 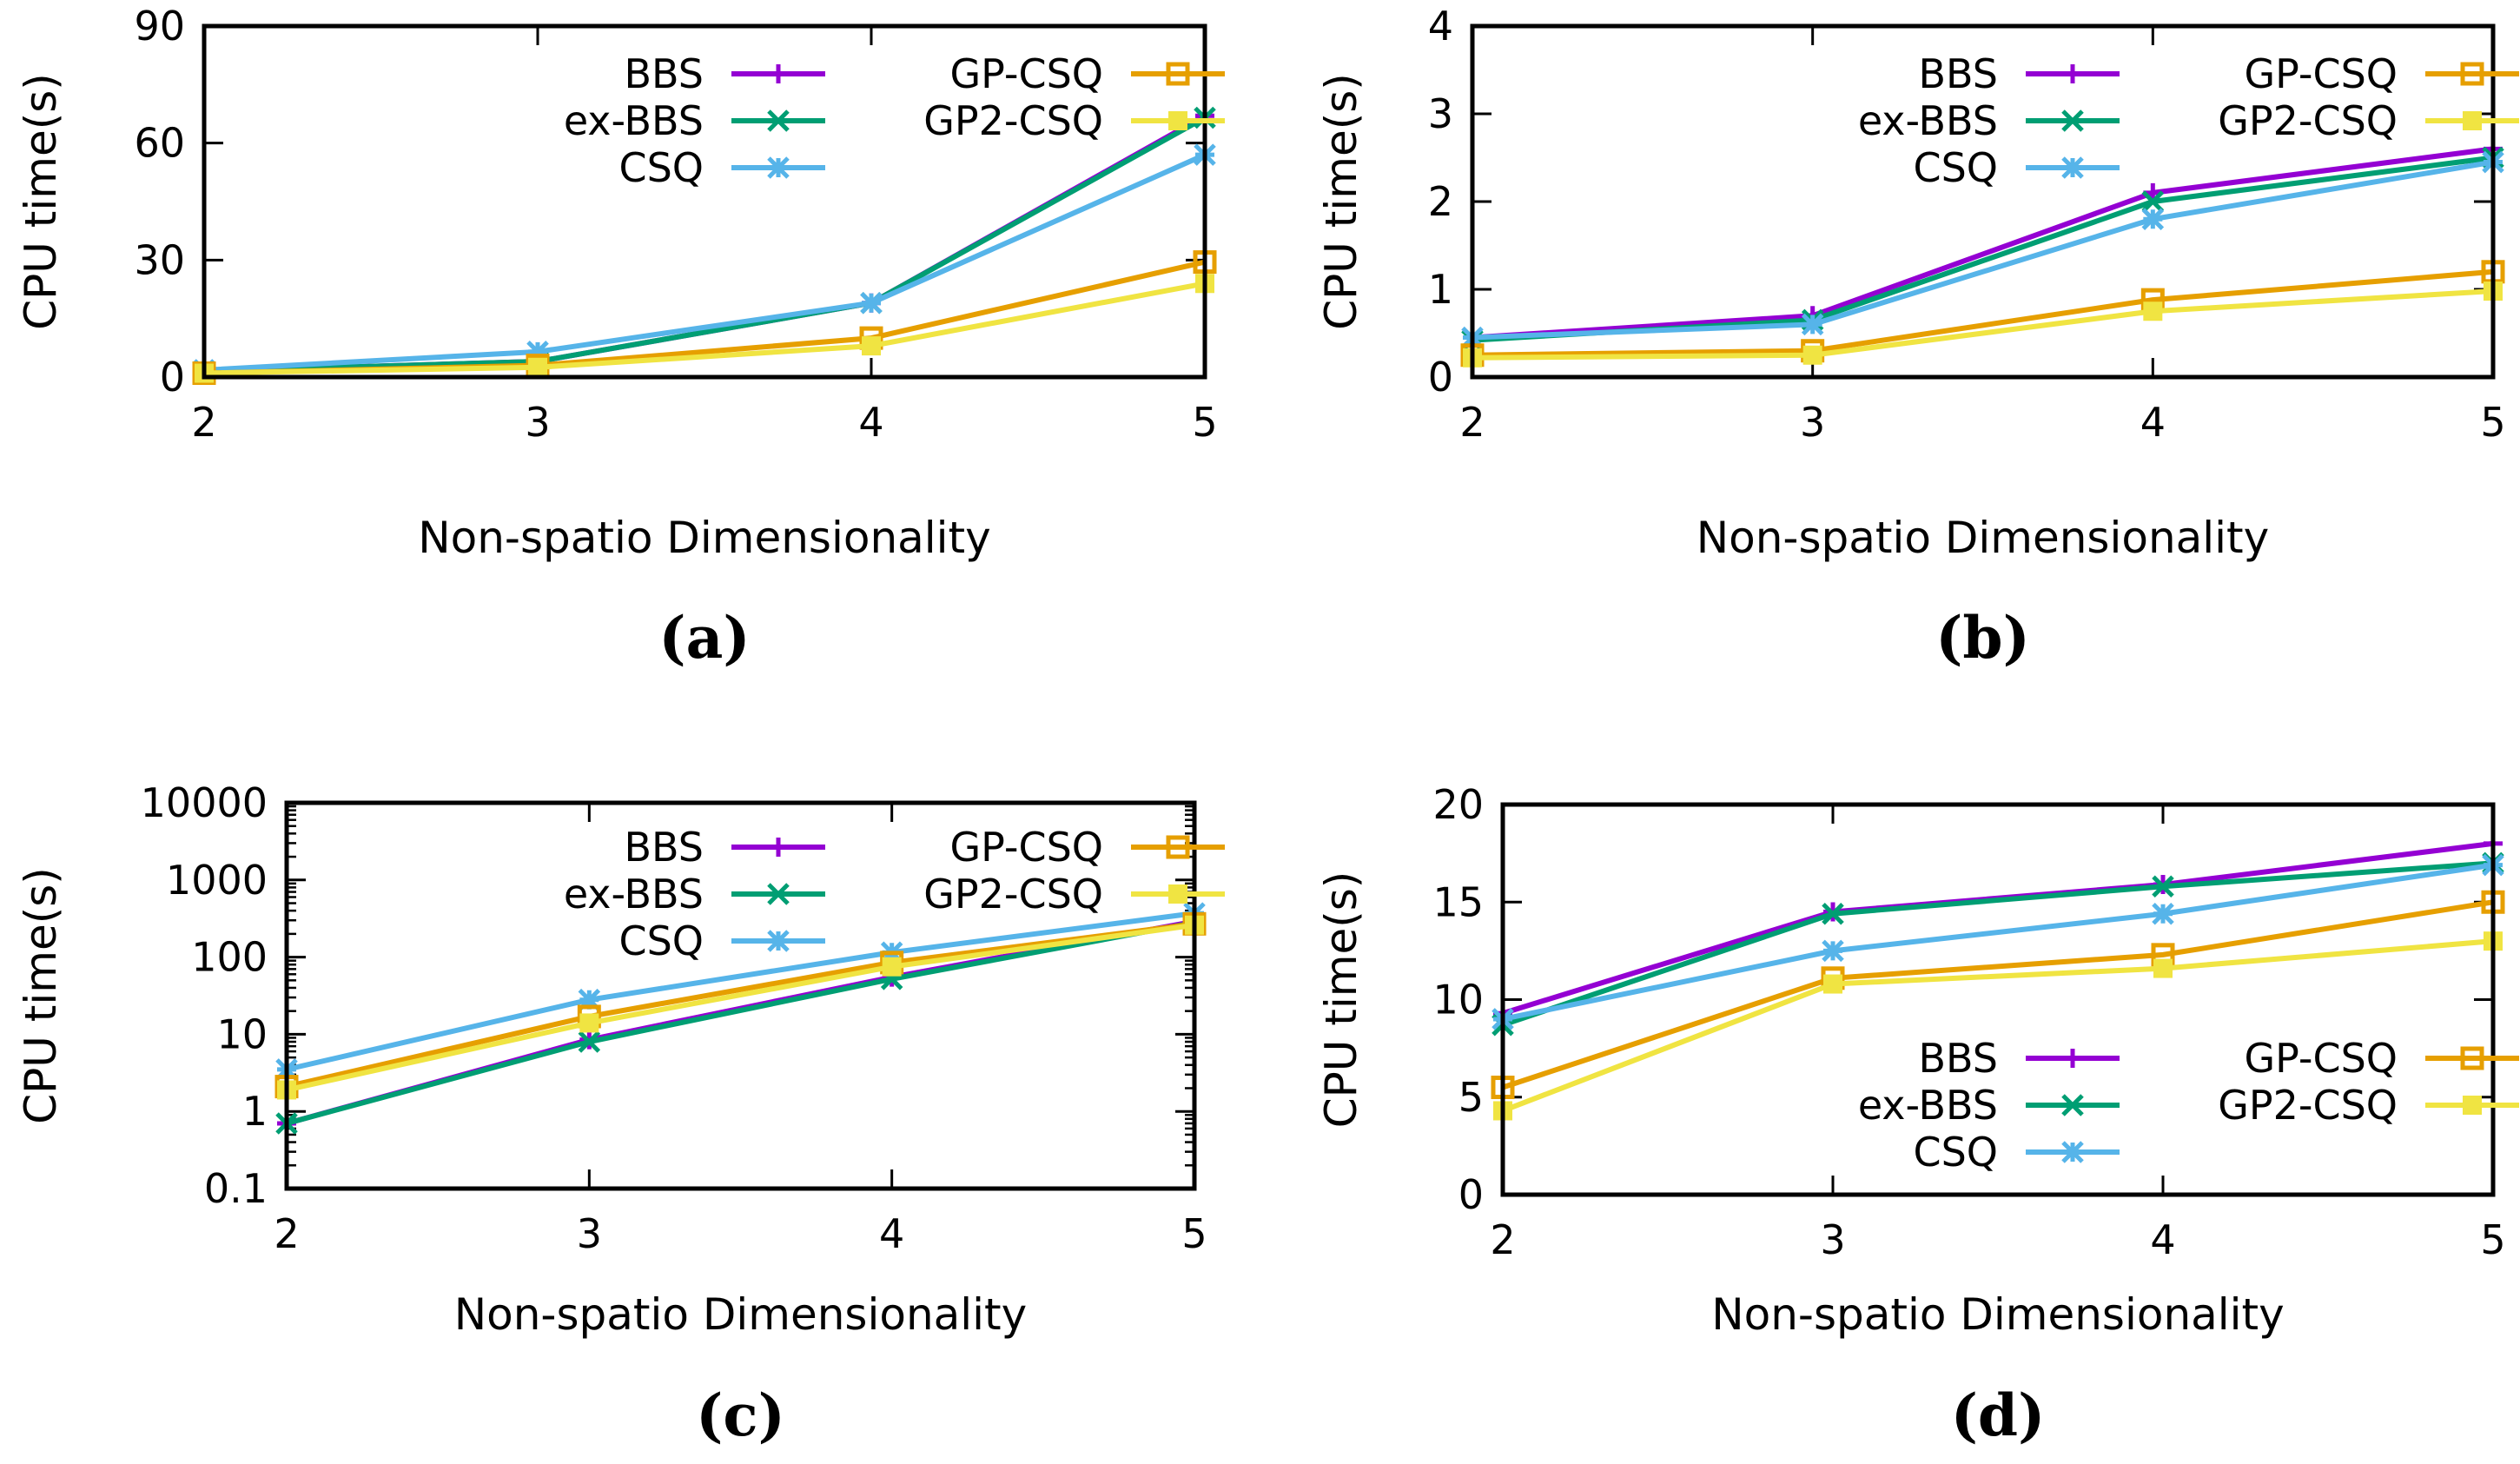 I want to click on series-gp-csq, so click(x=1982, y=314).